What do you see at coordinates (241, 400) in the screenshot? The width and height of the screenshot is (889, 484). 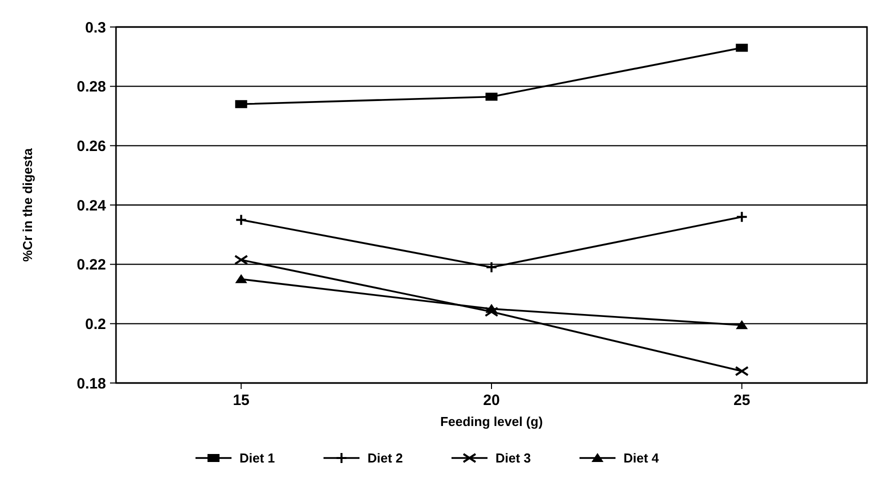 I see `x-tick-label: 15` at bounding box center [241, 400].